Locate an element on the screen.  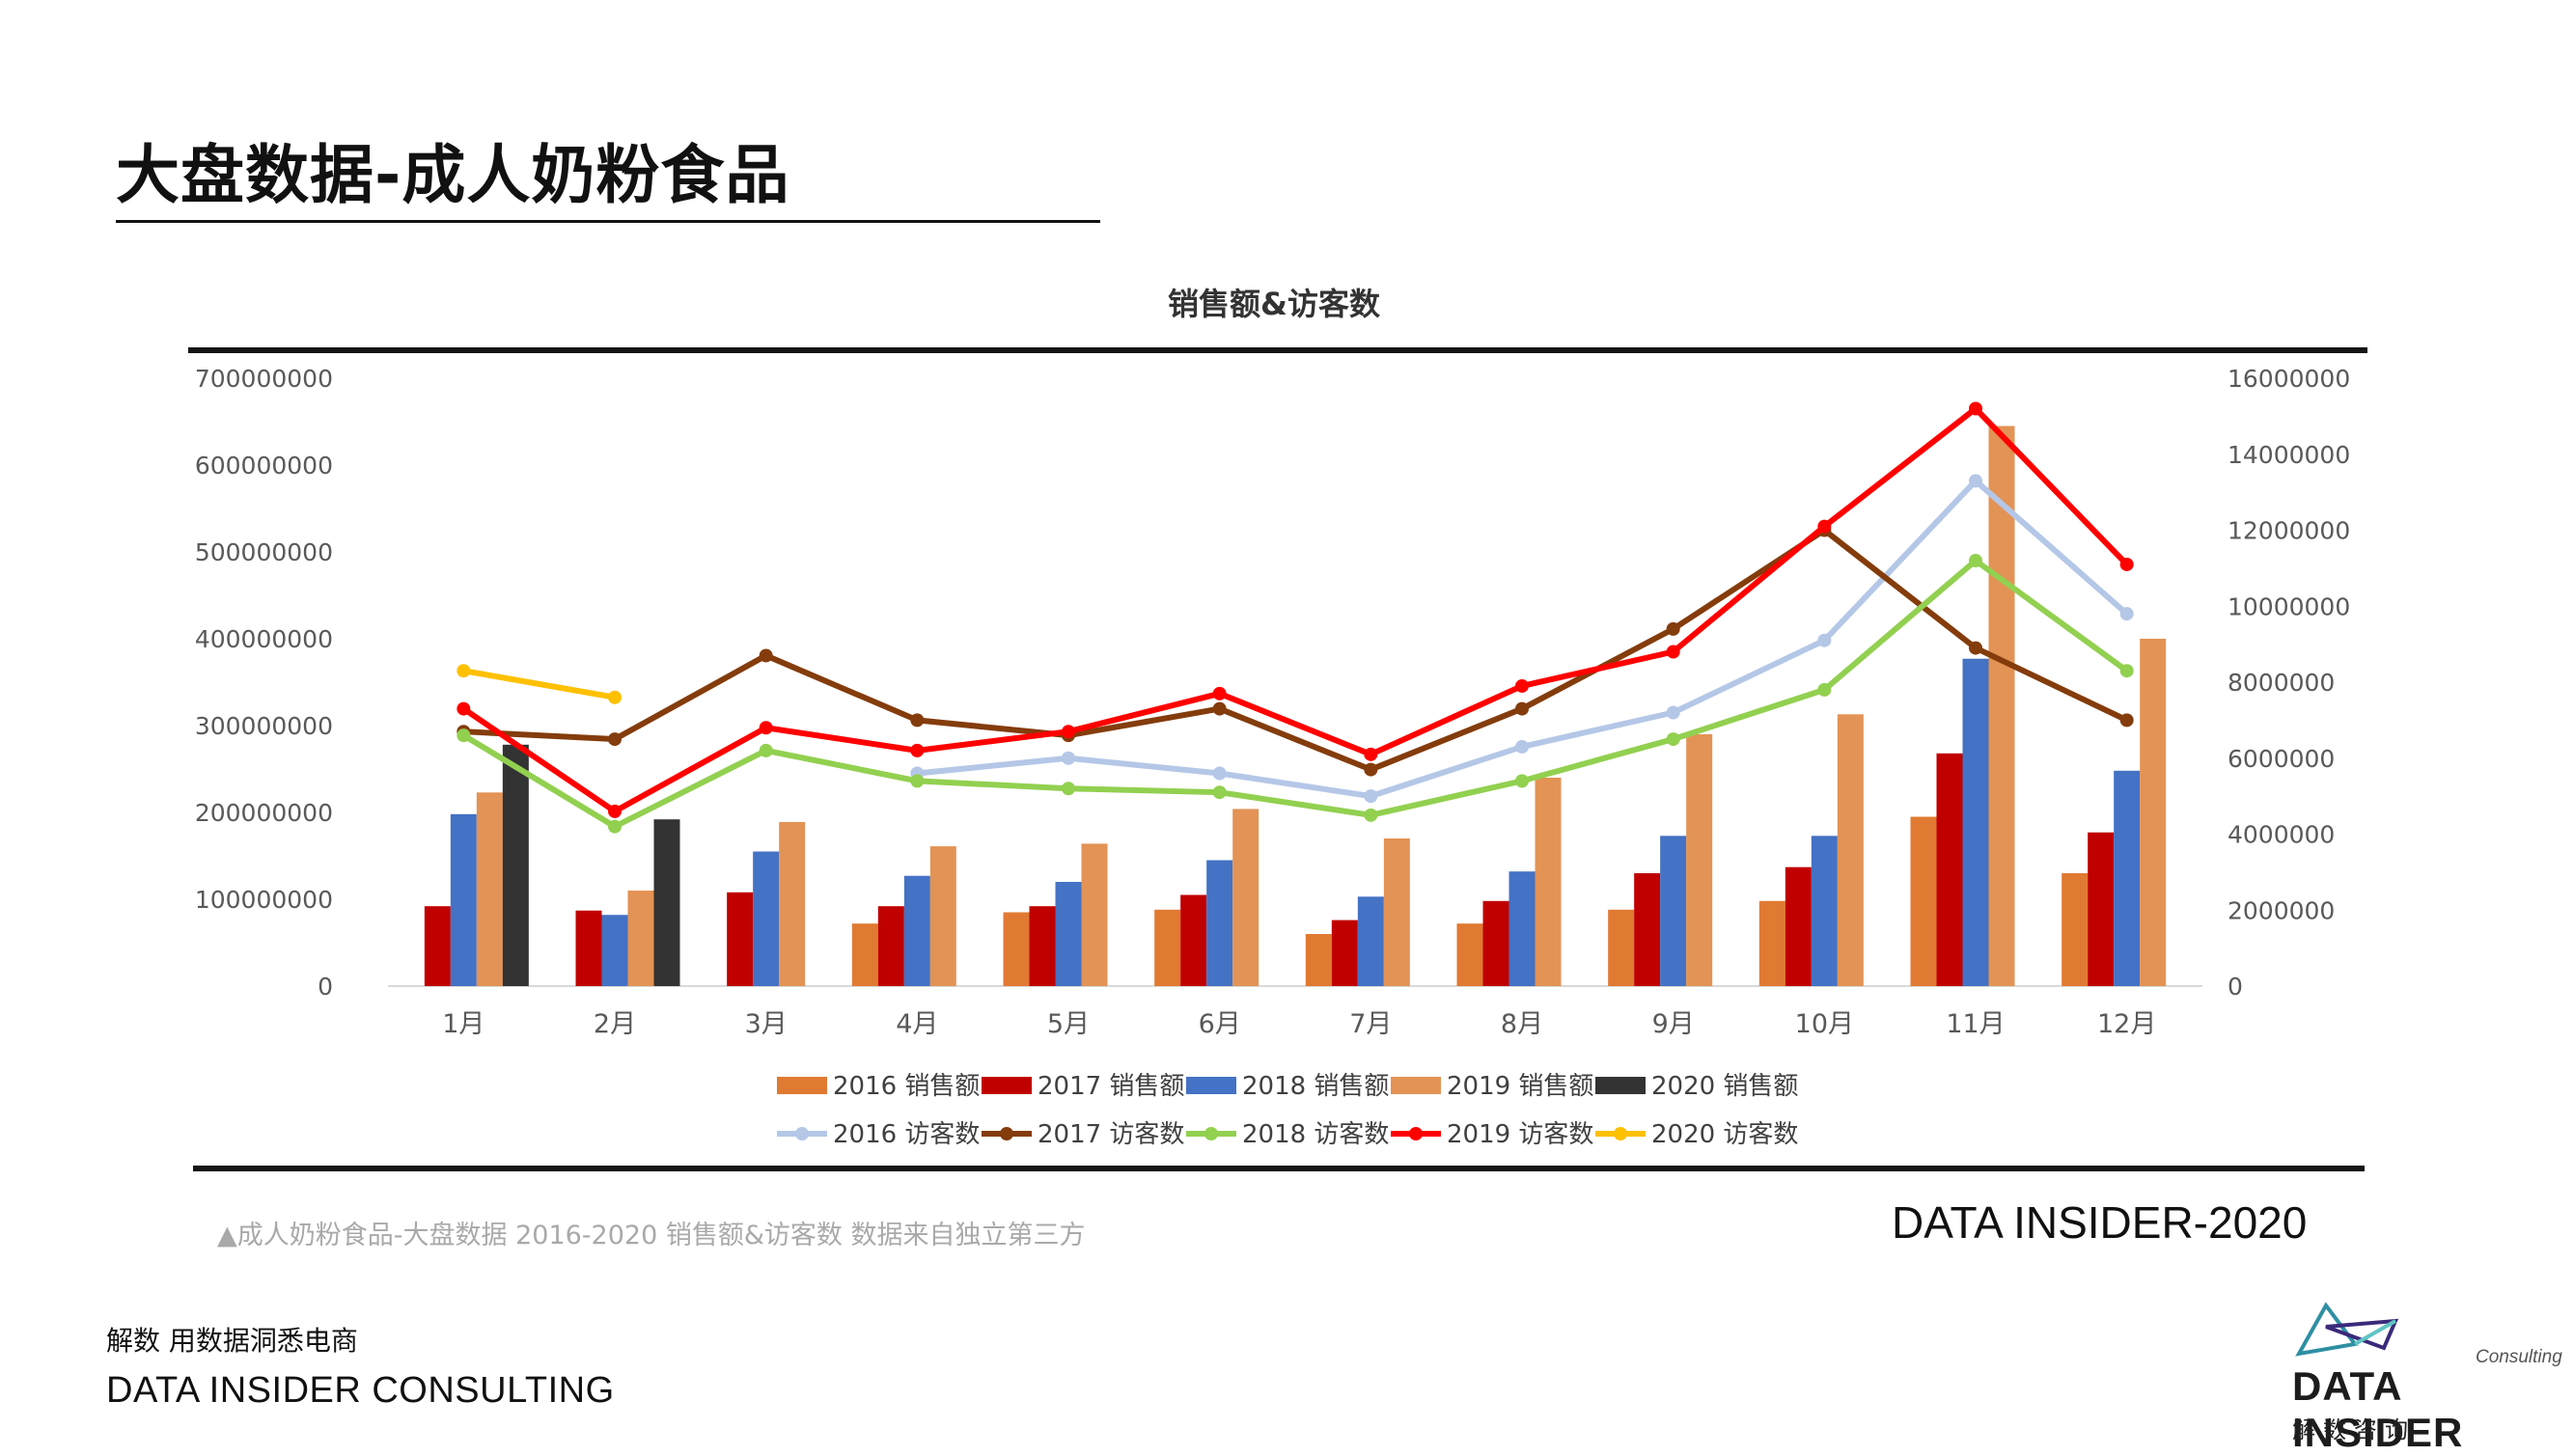
legend-label: 2018 访客数 is located at coordinates (1315, 1134).